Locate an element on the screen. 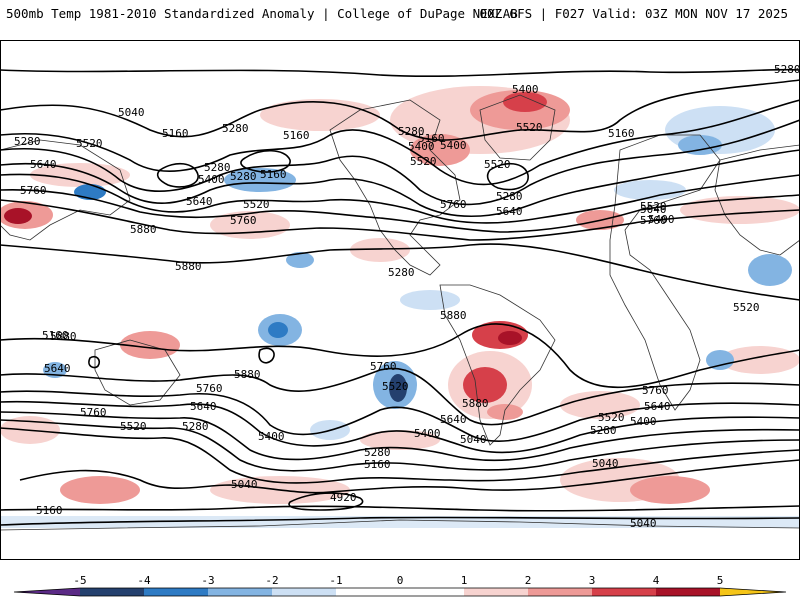  contour-5760-south is located at coordinates (400, 396).